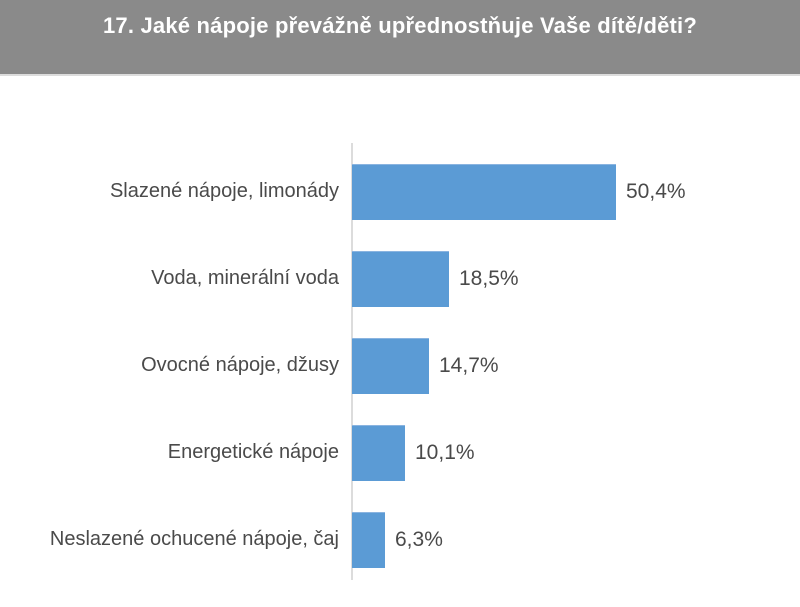 The width and height of the screenshot is (800, 607). I want to click on bar-row: Neslazené ochucené nápoje, čaj 6,3%, so click(400, 539).